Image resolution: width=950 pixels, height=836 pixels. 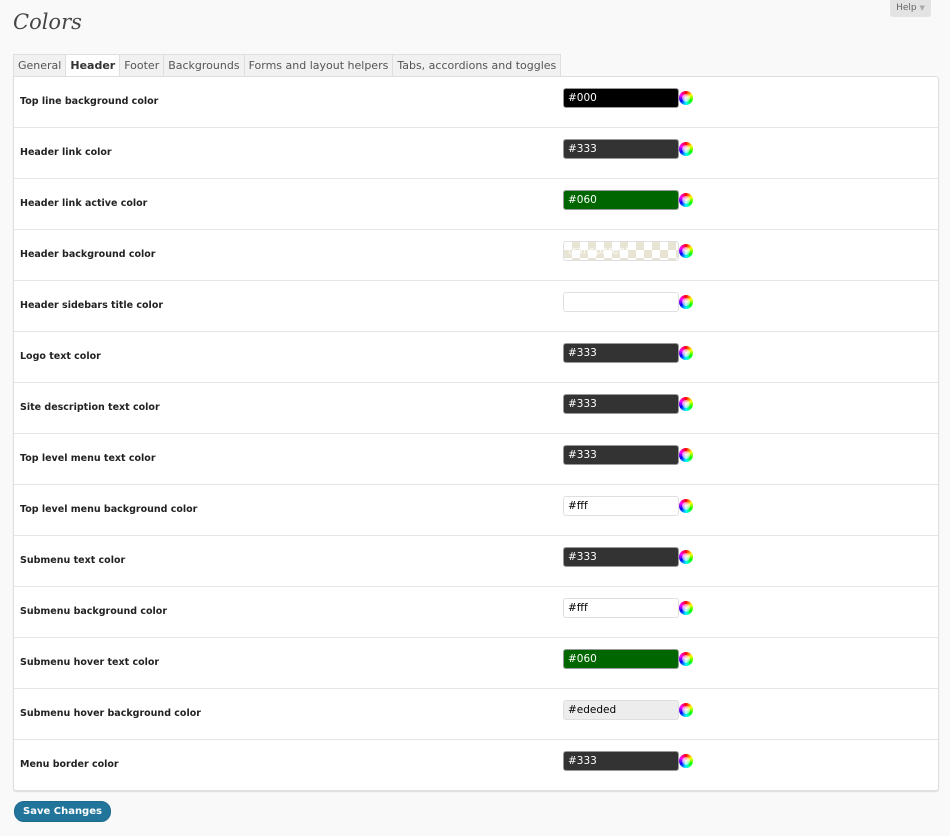 What do you see at coordinates (922, 8) in the screenshot?
I see `chevron-down-icon: ▼` at bounding box center [922, 8].